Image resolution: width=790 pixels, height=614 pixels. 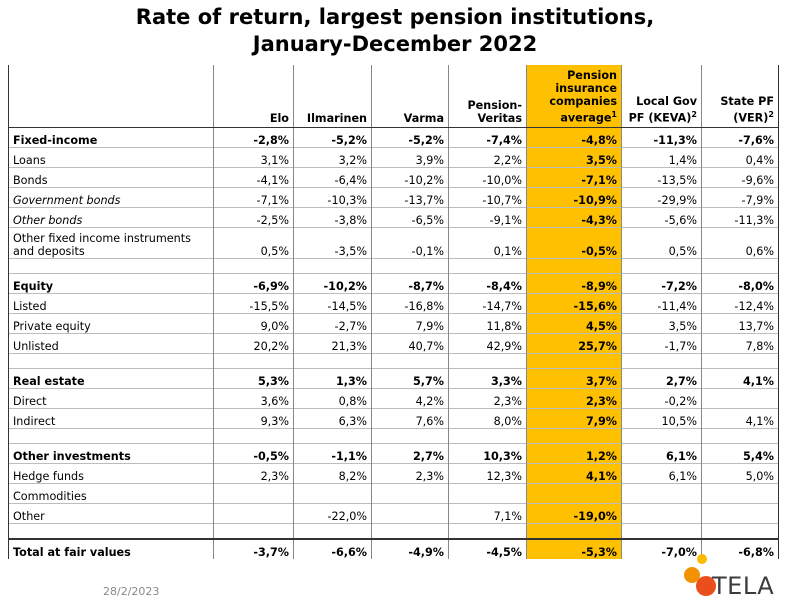 What do you see at coordinates (574, 157) in the screenshot?
I see `cell-value: 3,5%` at bounding box center [574, 157].